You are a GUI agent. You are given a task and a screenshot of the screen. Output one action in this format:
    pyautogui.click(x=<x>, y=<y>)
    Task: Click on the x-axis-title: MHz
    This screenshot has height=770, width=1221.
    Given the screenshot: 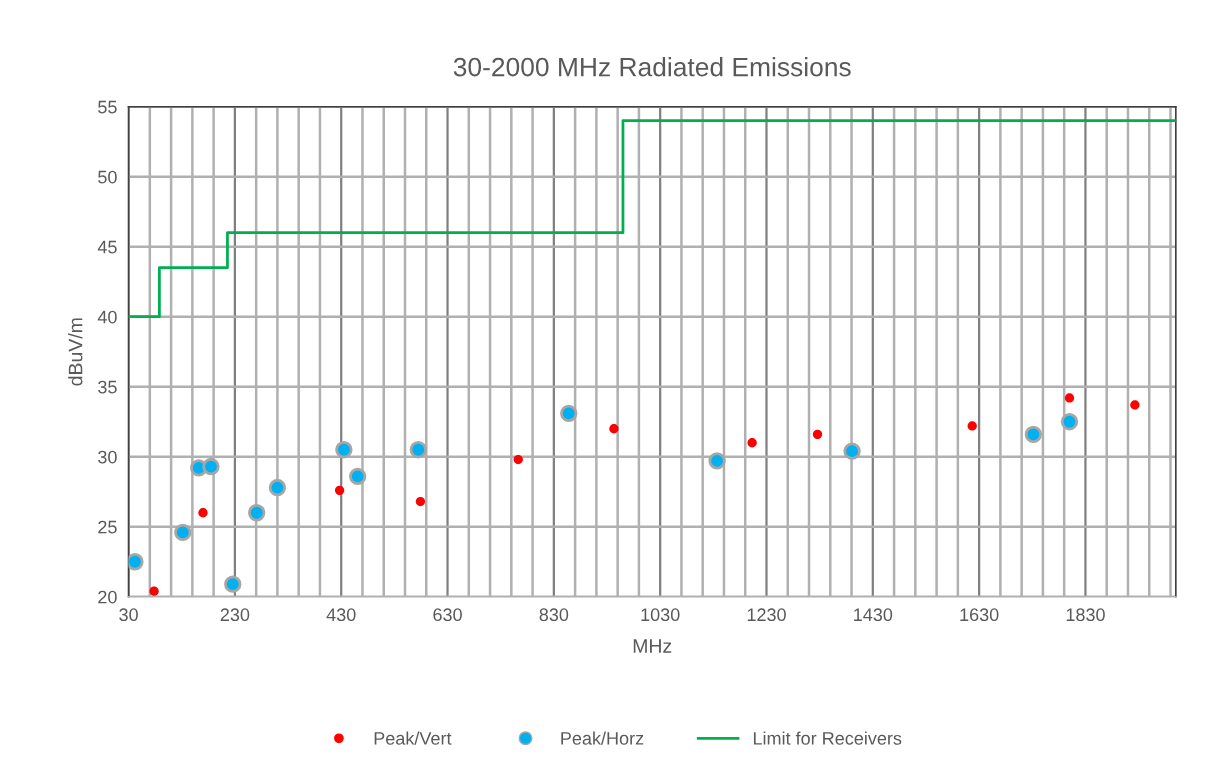 What is the action you would take?
    pyautogui.click(x=652, y=646)
    